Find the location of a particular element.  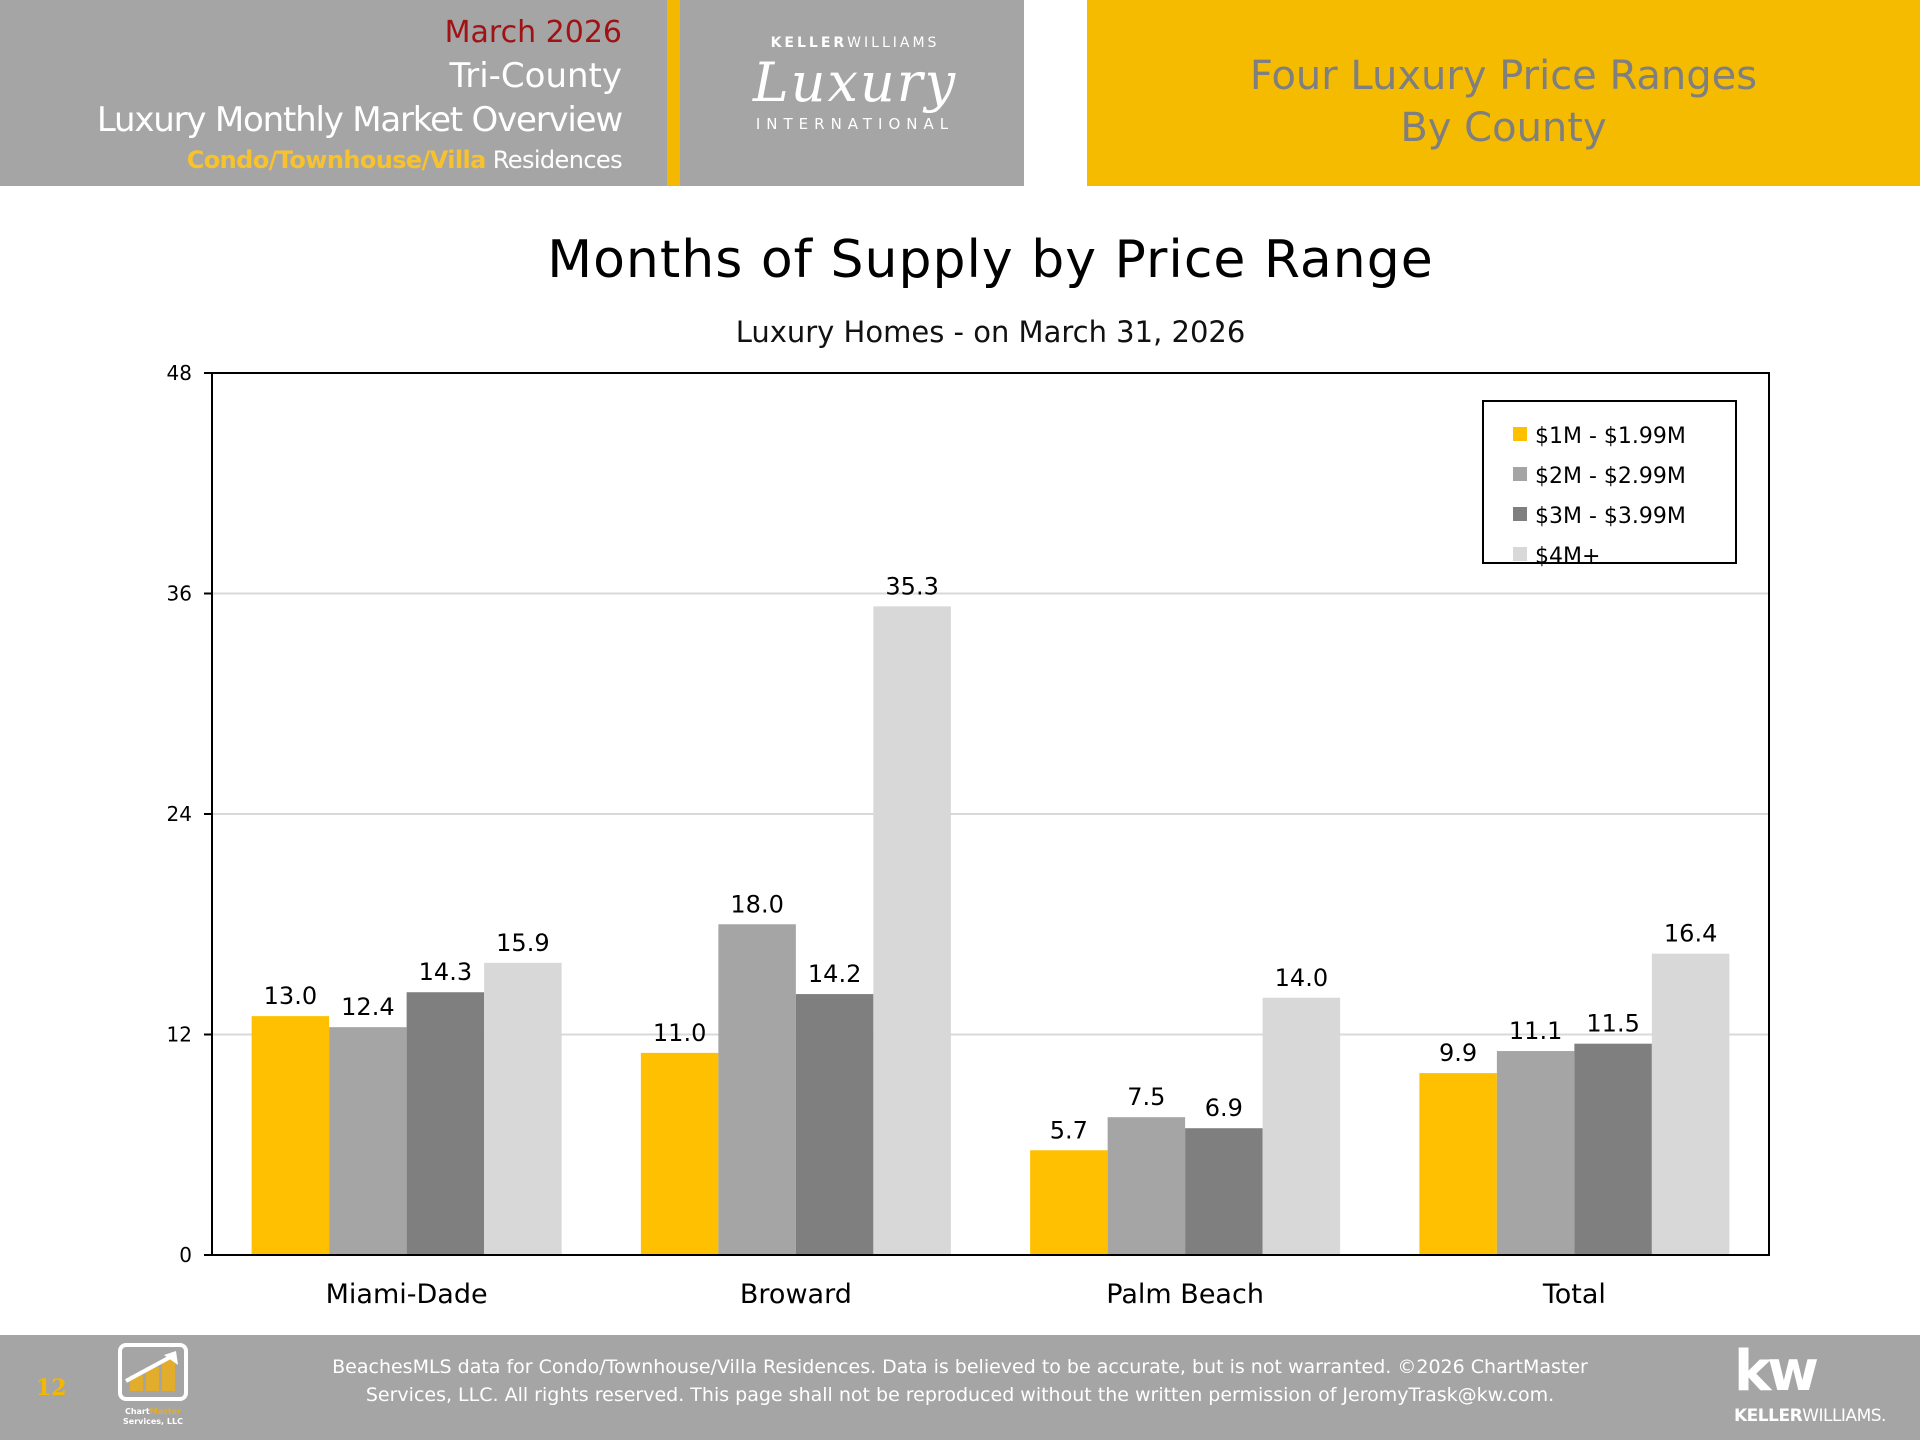

page-number: 12 is located at coordinates (51, 1388).